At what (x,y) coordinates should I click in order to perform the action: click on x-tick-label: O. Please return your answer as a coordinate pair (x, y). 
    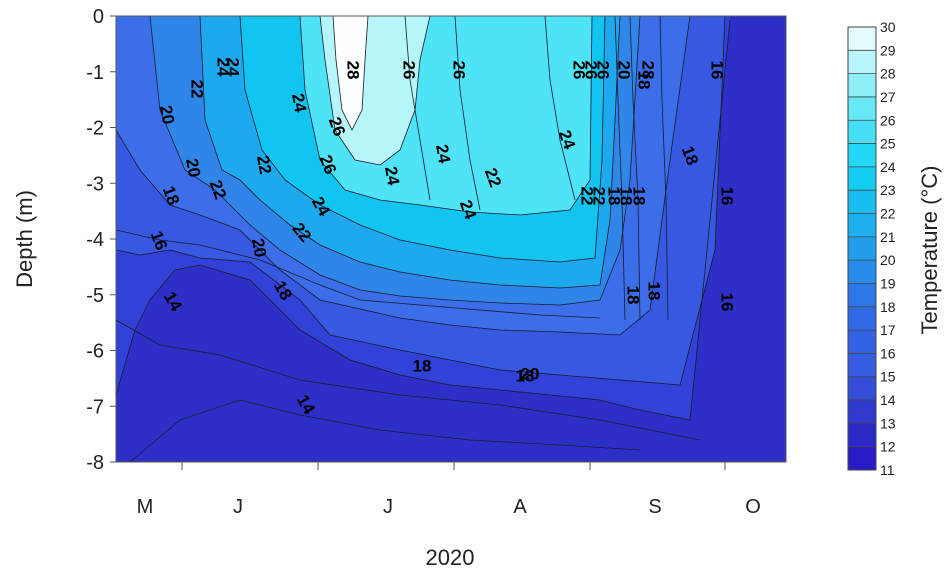
    Looking at the image, I should click on (753, 507).